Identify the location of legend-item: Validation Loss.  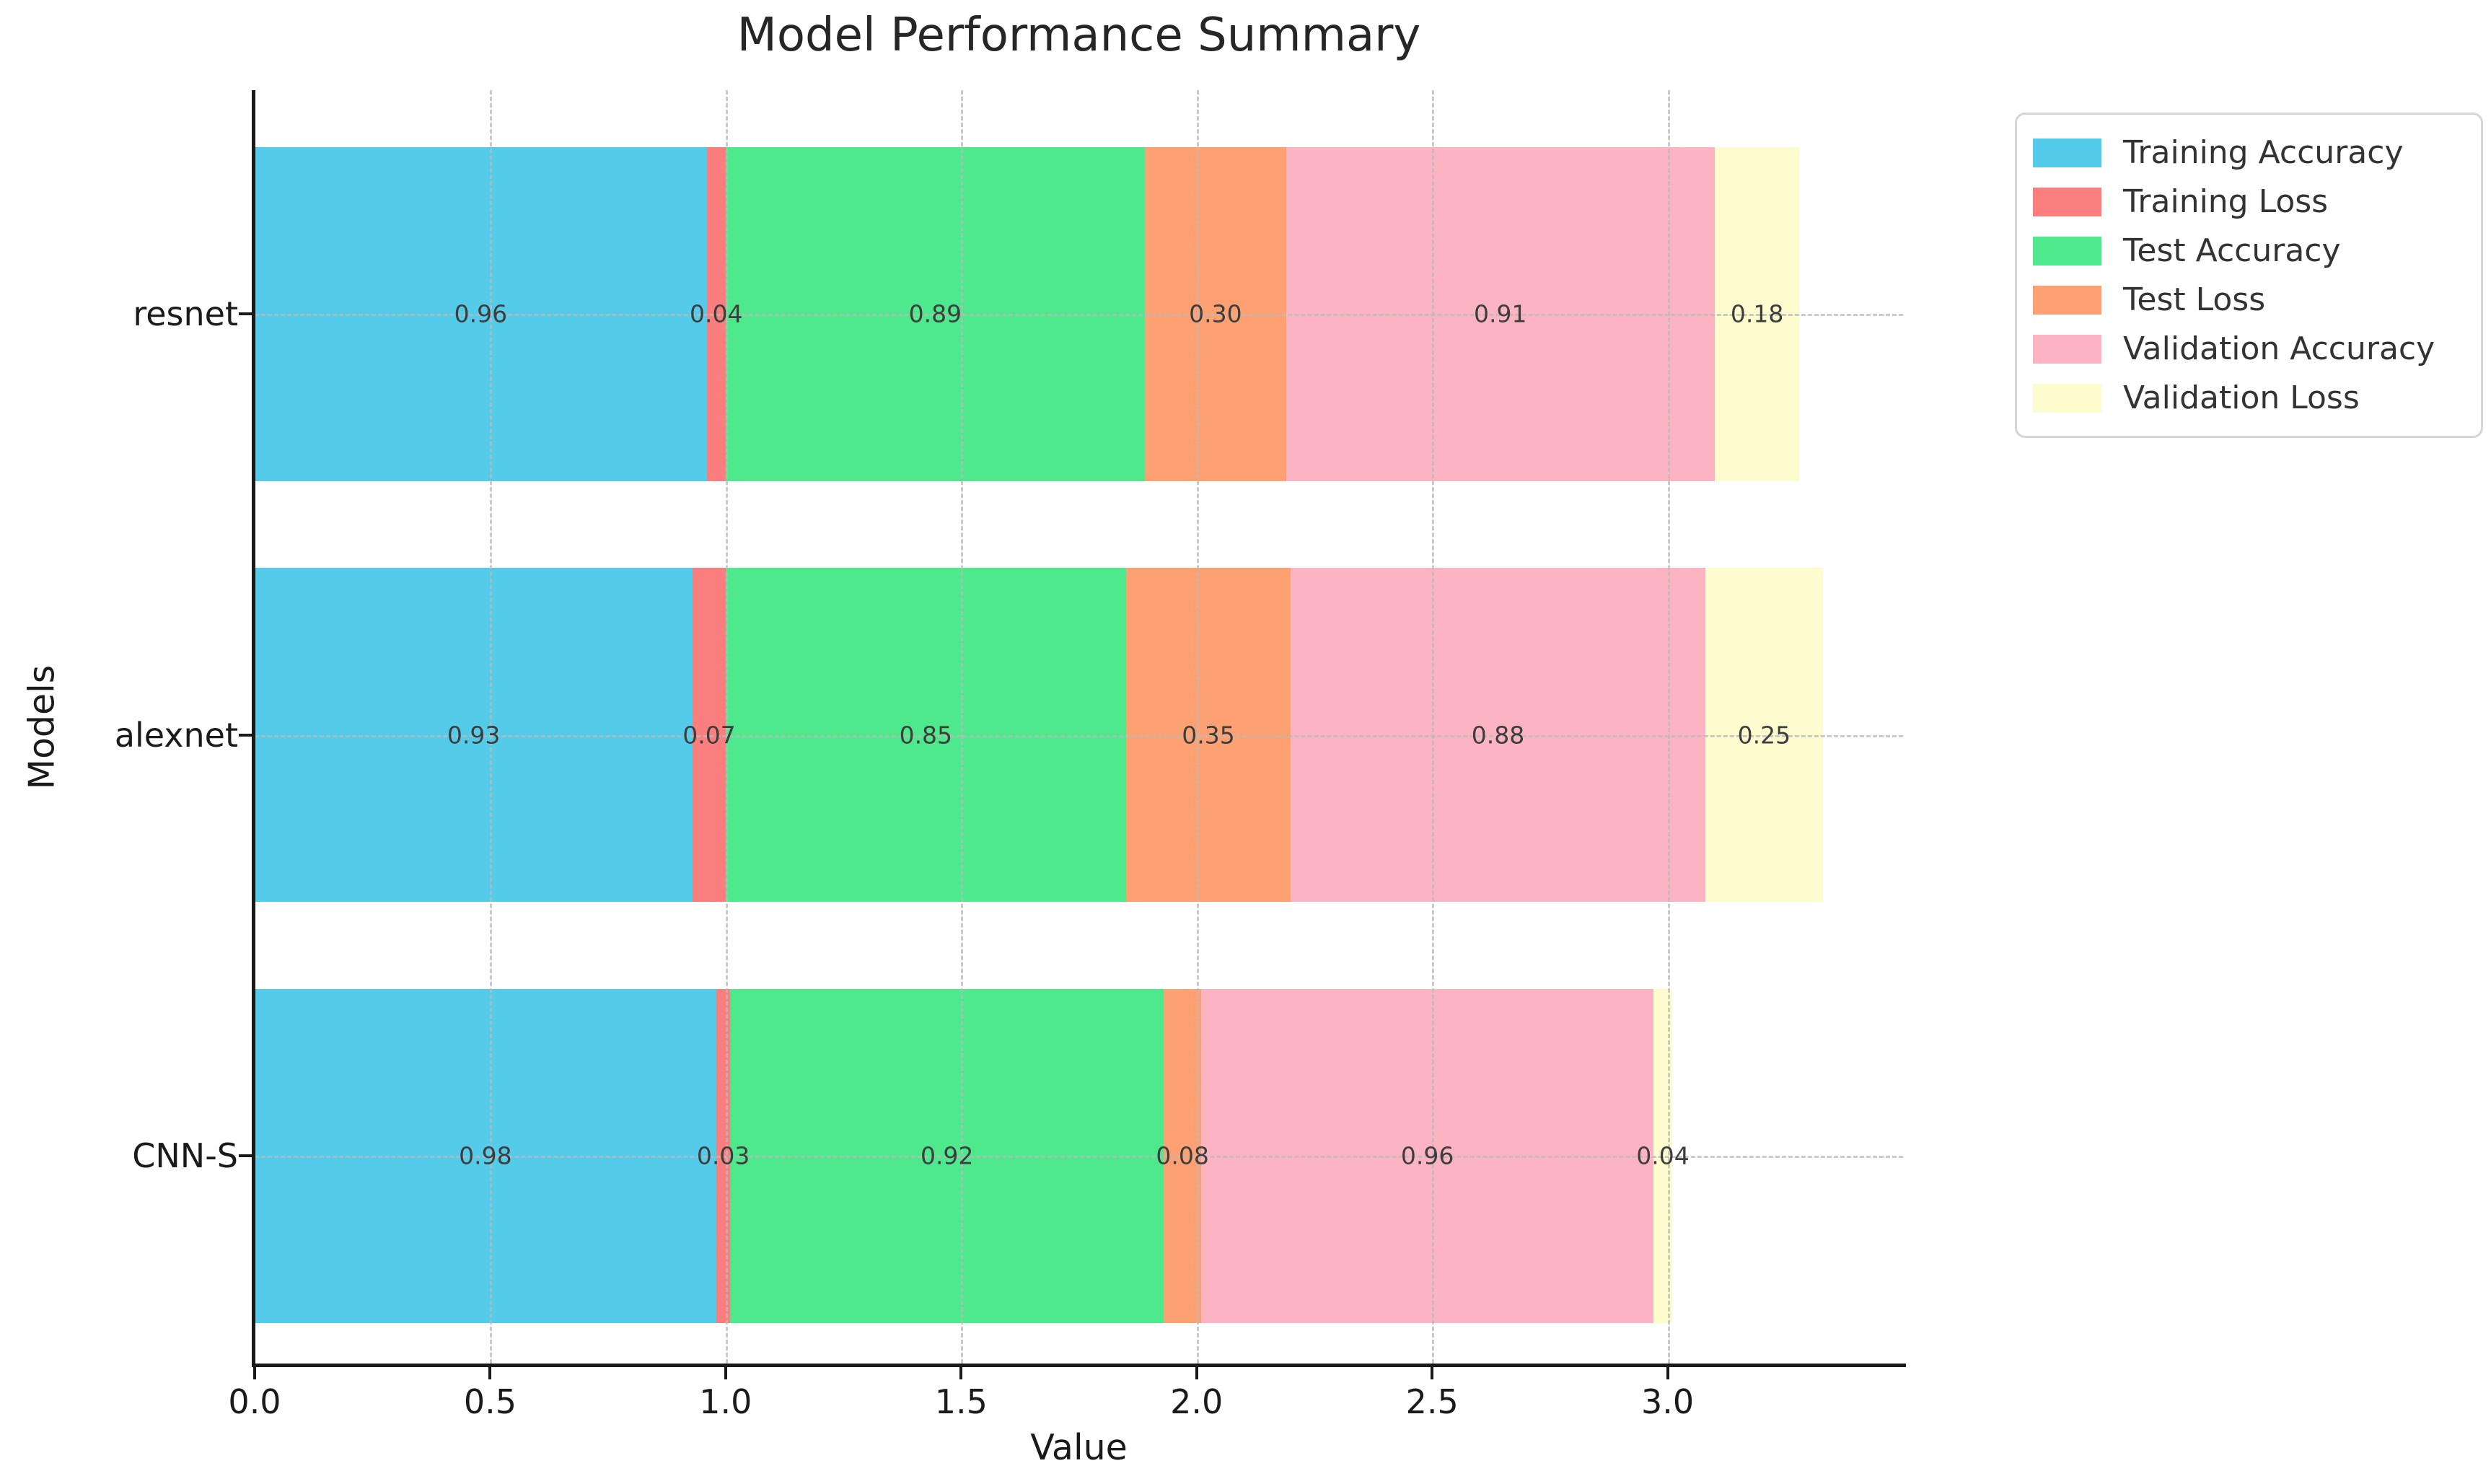
(2257, 397).